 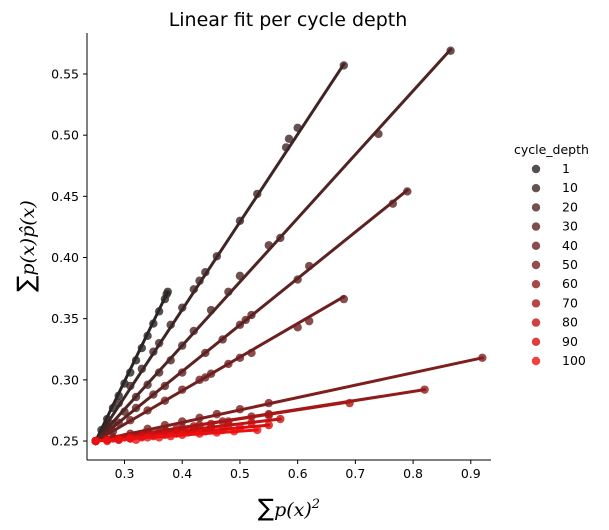 I want to click on x-tick-label-3: 0.6, so click(x=298, y=473).